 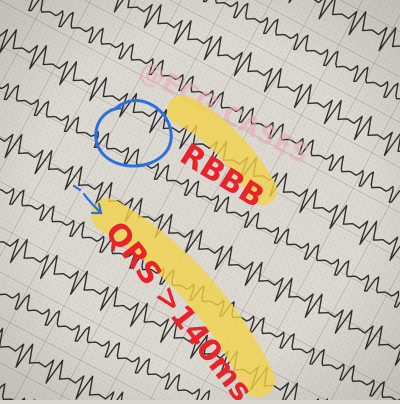 What do you see at coordinates (87, 199) in the screenshot?
I see `arrow-annotation-icon` at bounding box center [87, 199].